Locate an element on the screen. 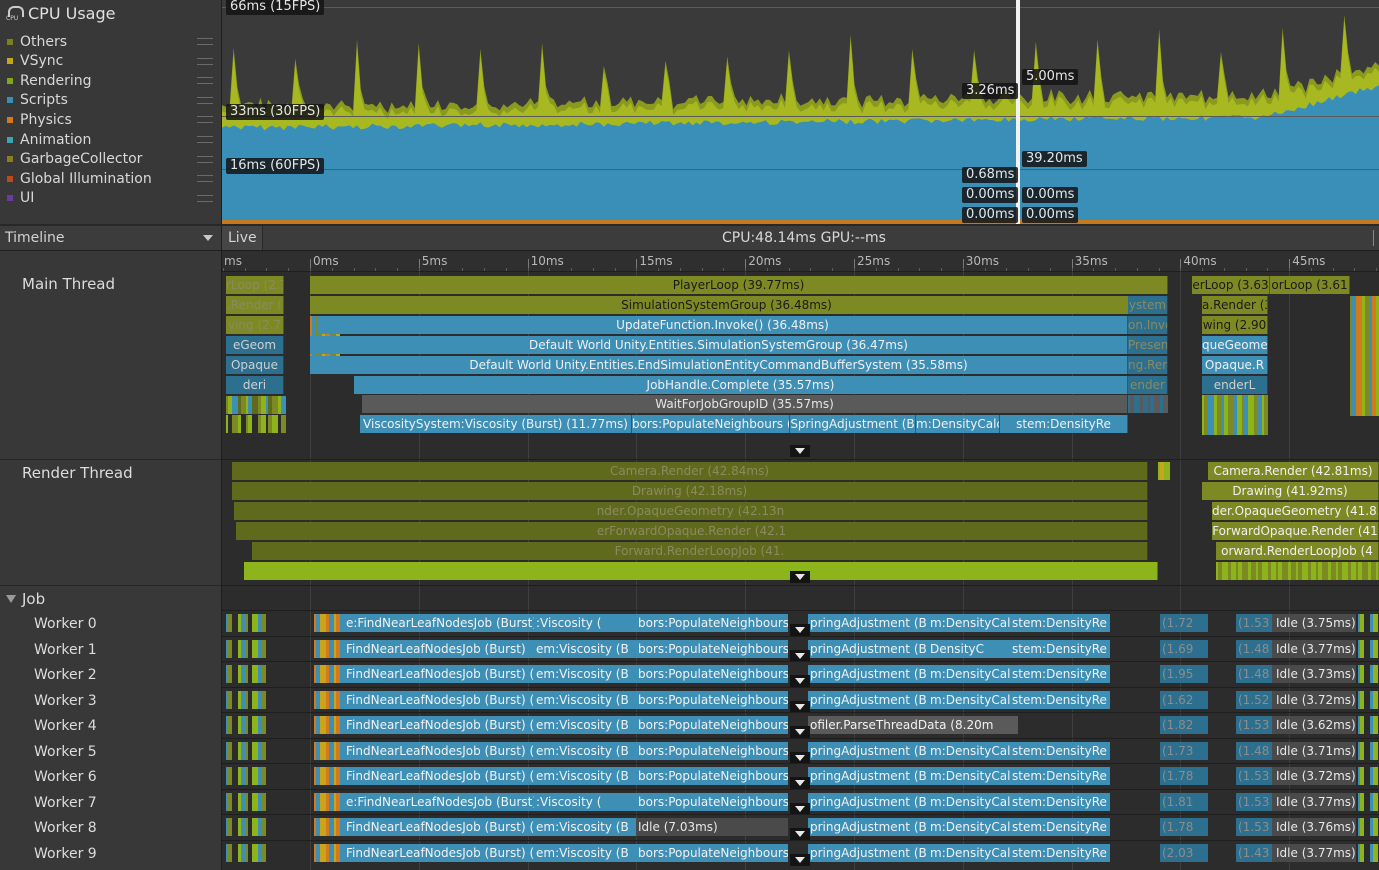 The width and height of the screenshot is (1379, 870). job-sample: (1.48 is located at coordinates (1254, 750).